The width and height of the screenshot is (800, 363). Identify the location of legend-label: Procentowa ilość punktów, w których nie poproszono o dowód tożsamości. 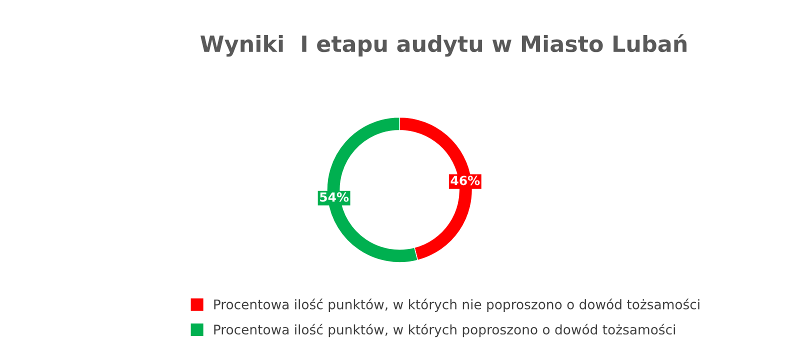
(457, 305).